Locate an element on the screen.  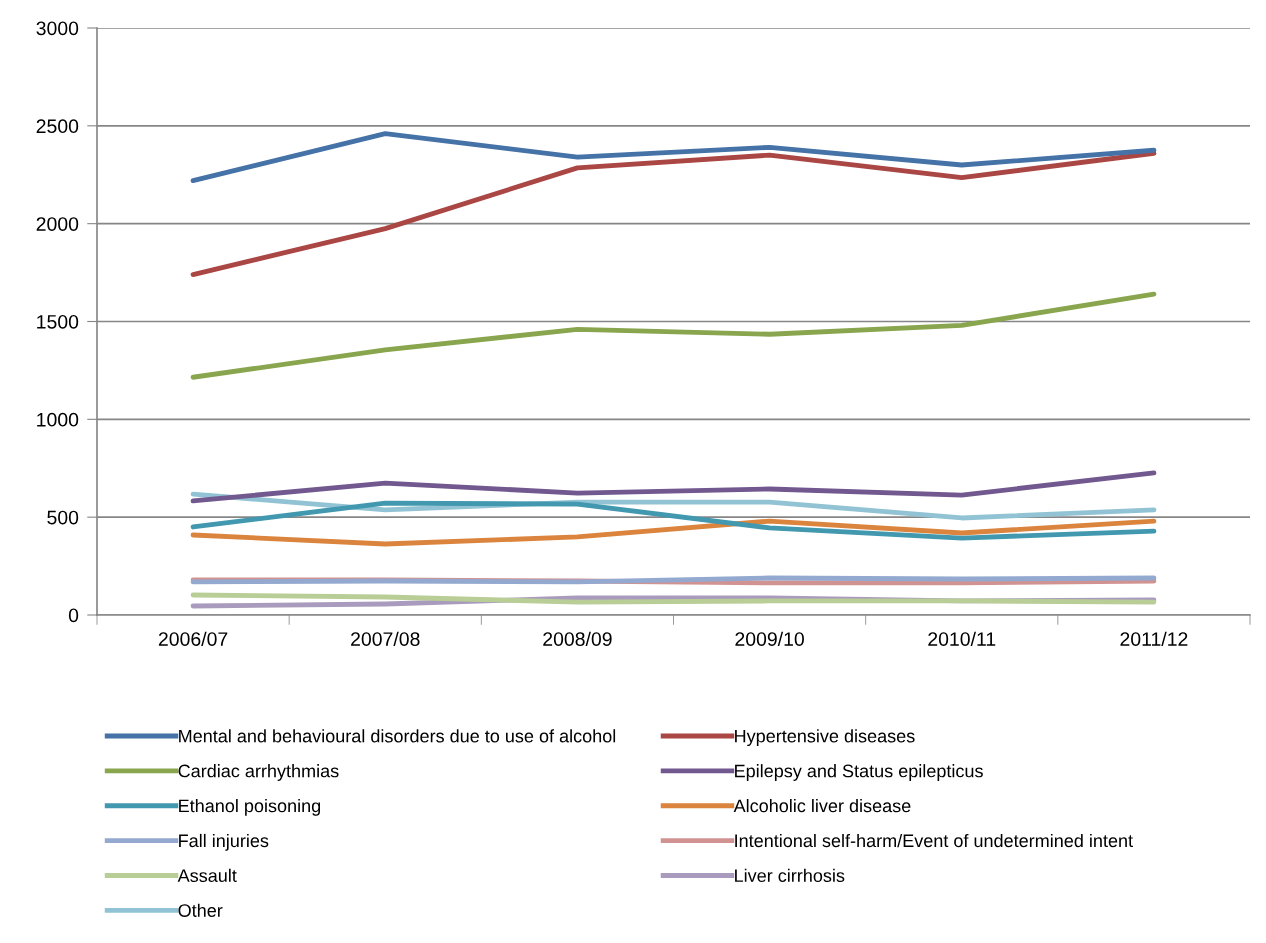
y-tick-label: 0 is located at coordinates (73, 615).